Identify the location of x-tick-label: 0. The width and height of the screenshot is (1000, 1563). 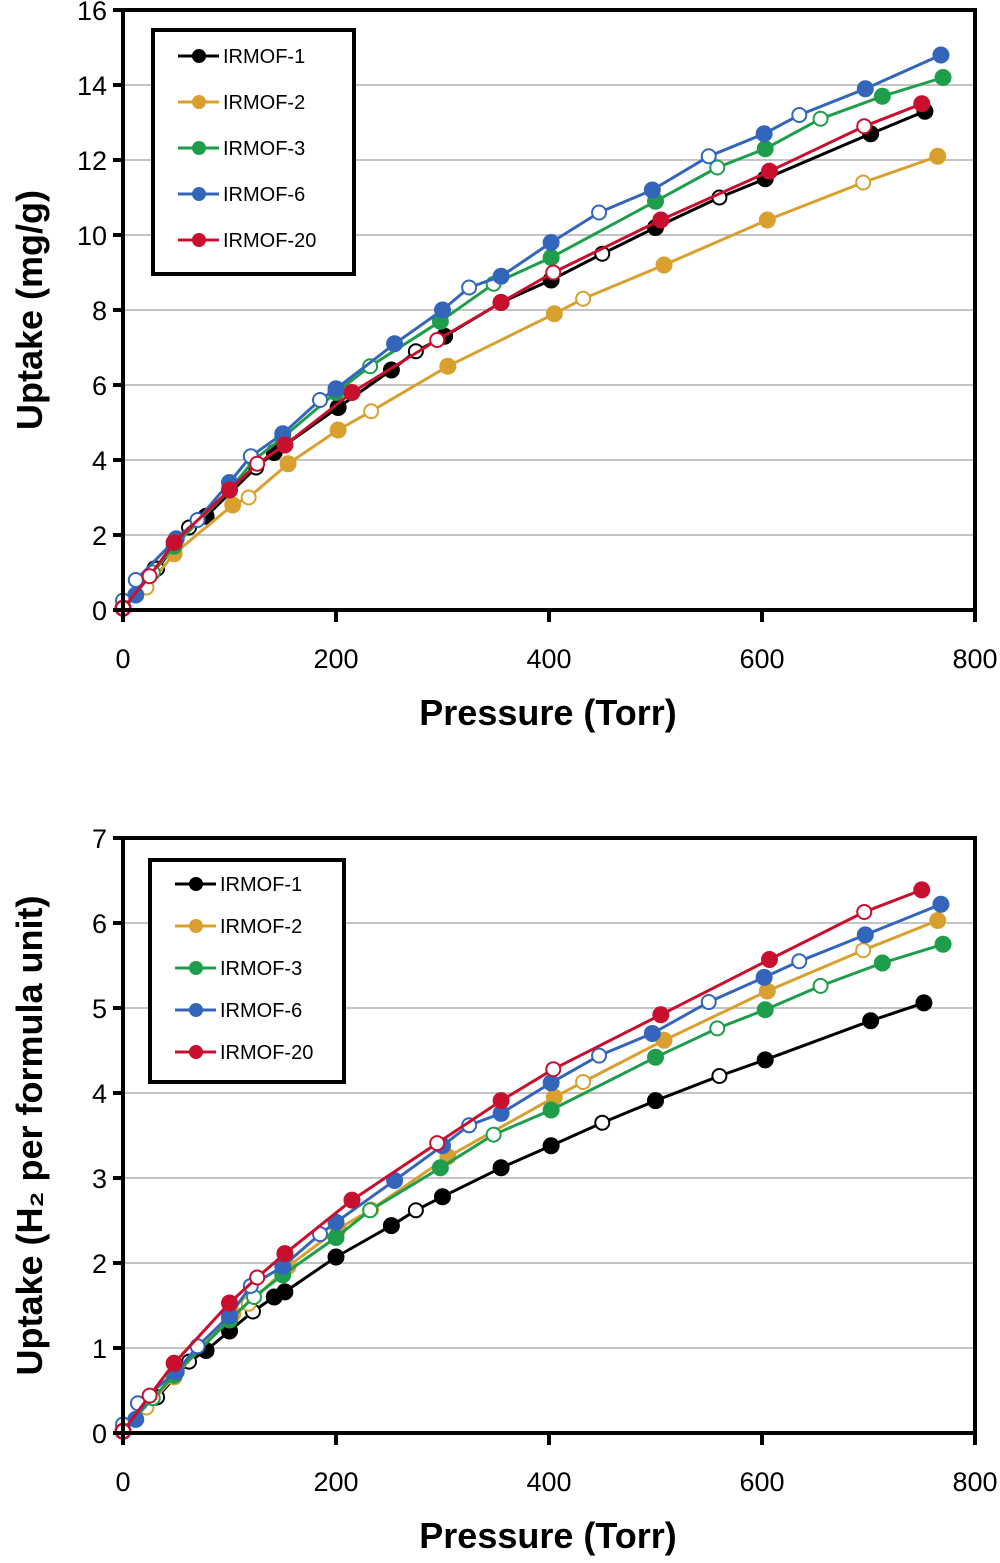
(122, 659).